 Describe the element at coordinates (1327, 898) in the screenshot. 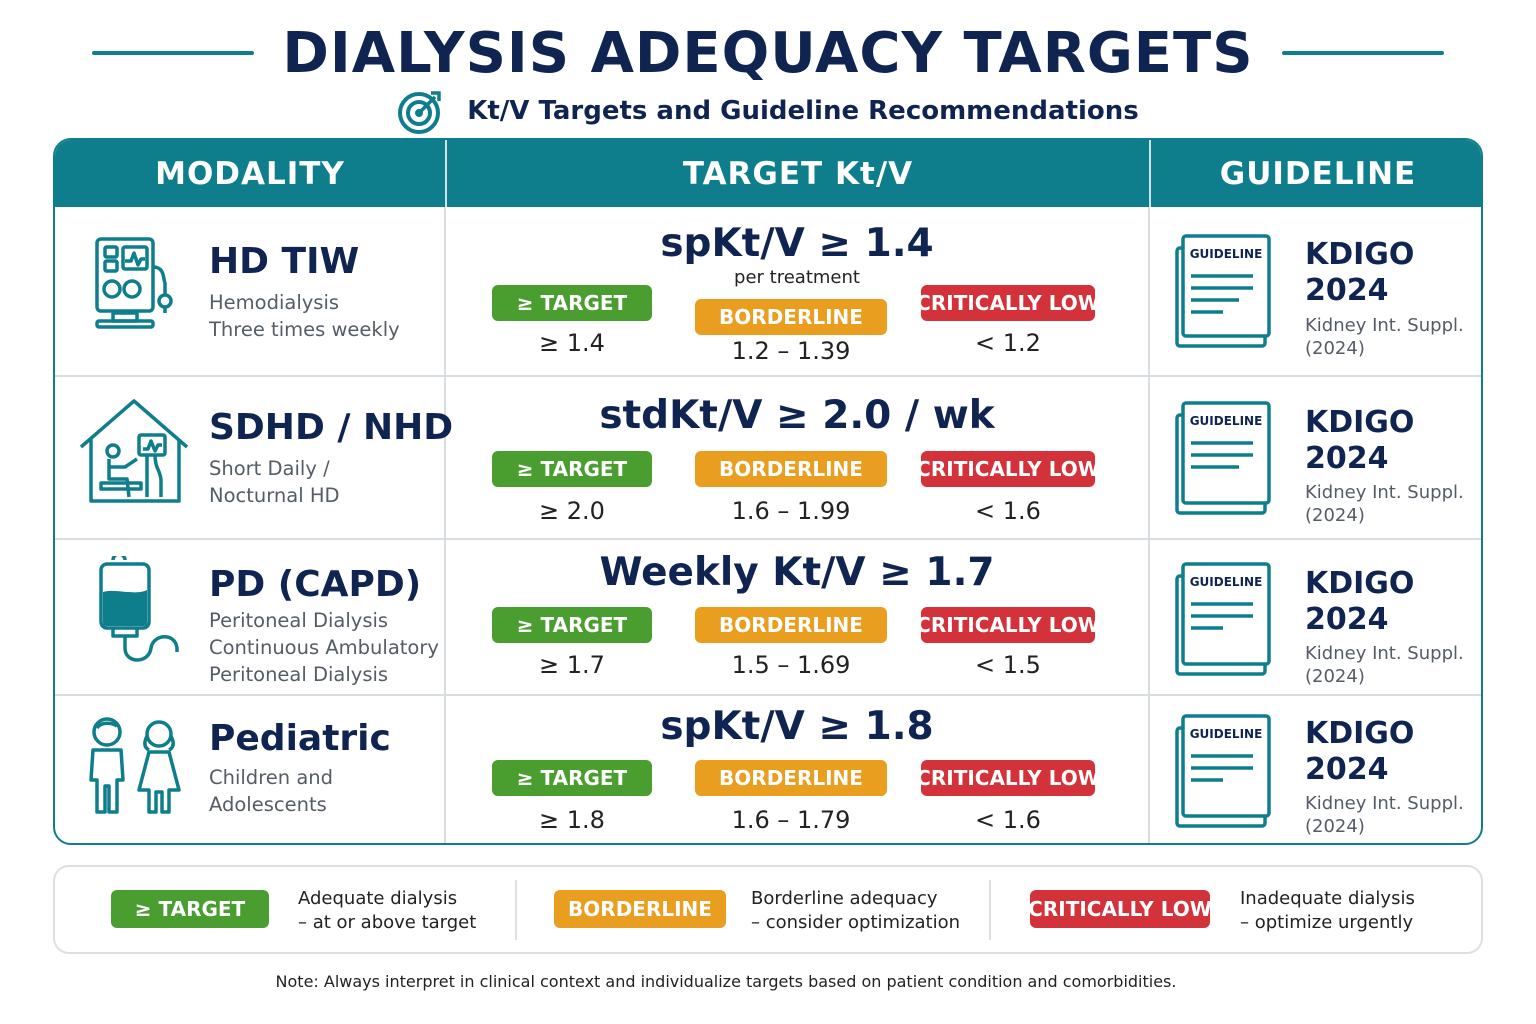

I see `legend-text-line: Inadequate dialysis` at that location.